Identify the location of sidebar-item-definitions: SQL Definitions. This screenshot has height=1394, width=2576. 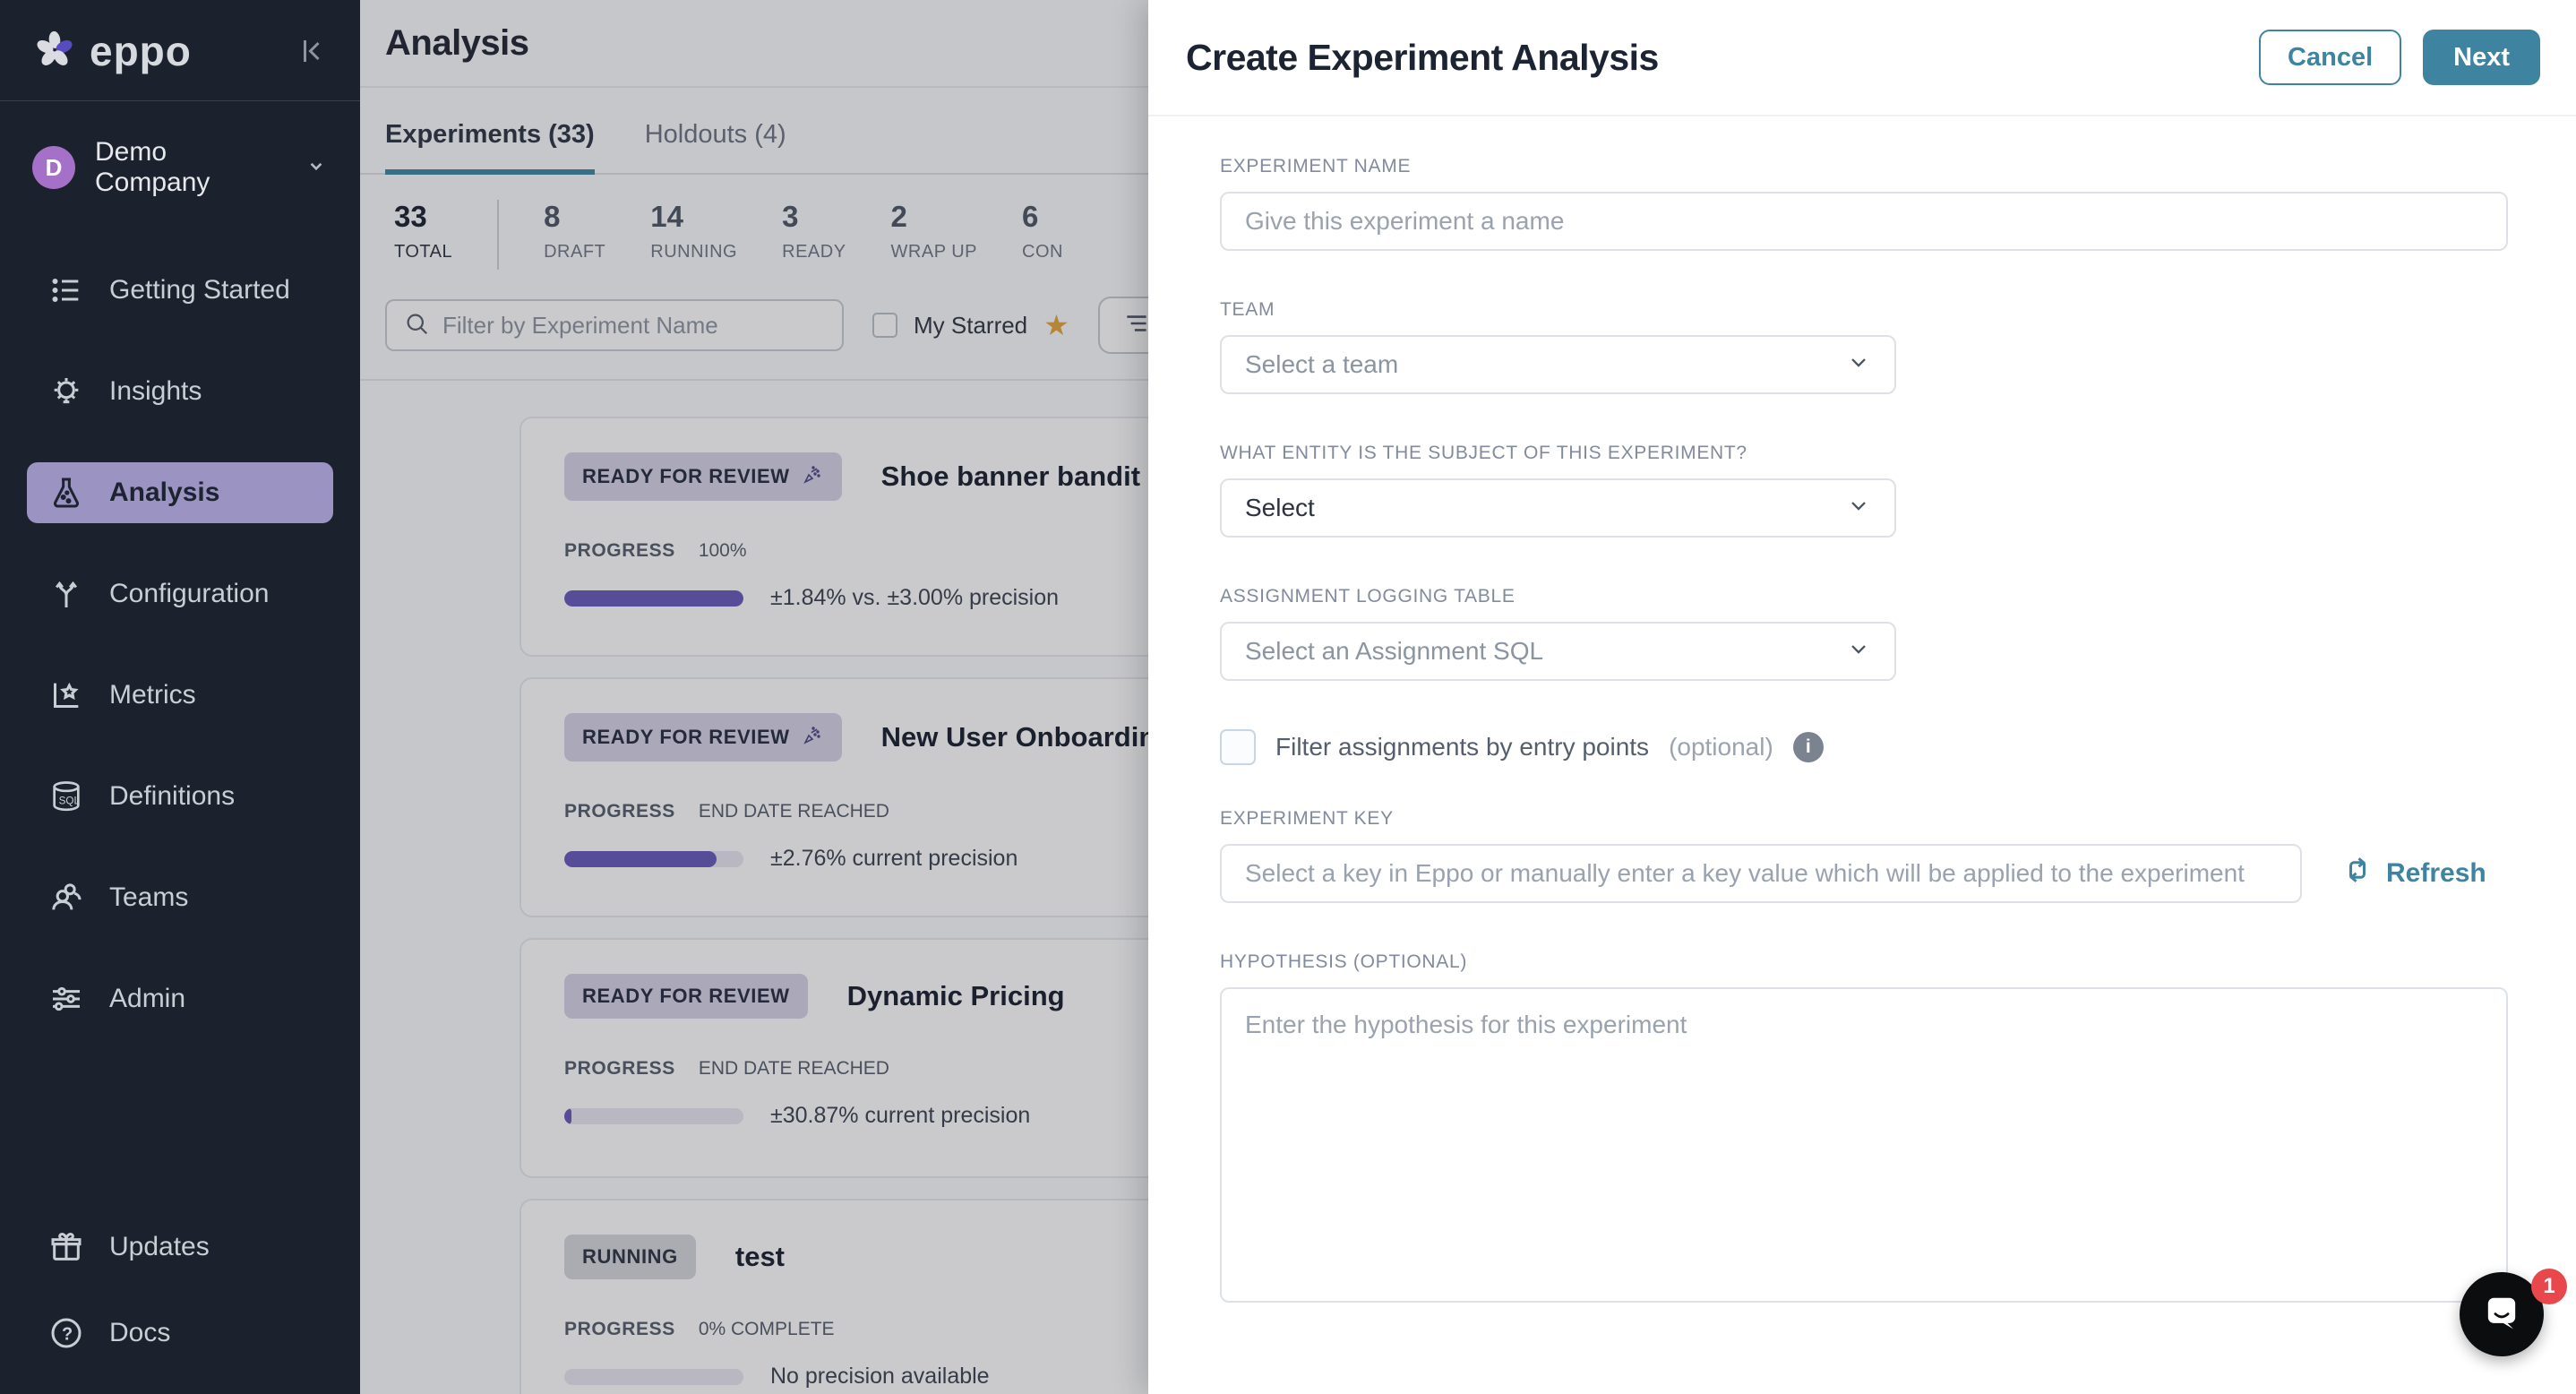
(180, 796).